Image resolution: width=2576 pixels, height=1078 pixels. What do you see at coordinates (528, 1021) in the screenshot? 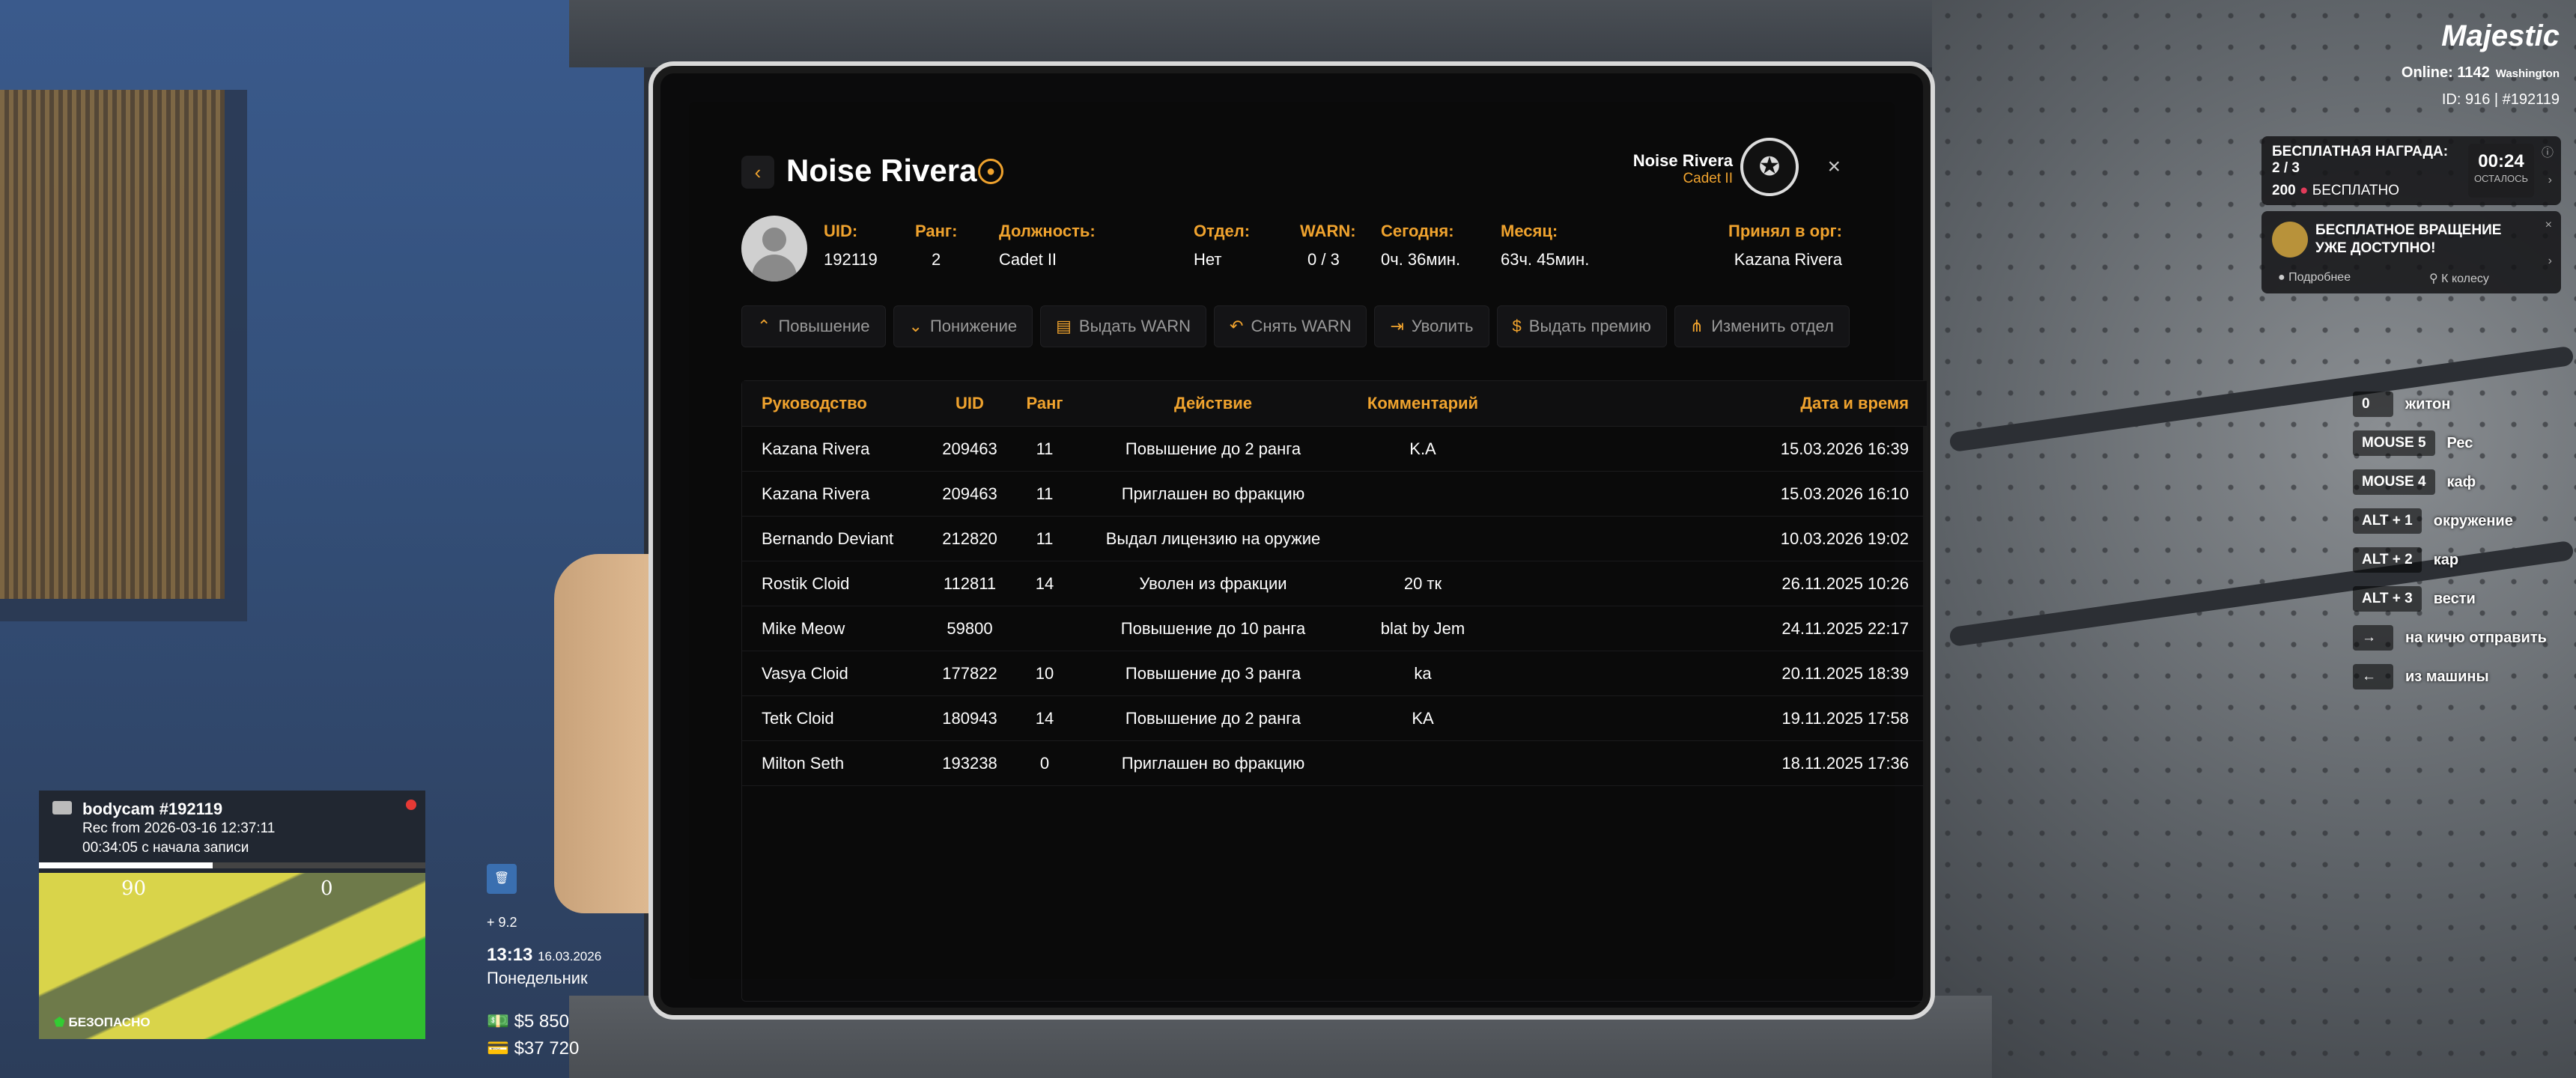
I see `cash-amount: 💵 $5 850` at bounding box center [528, 1021].